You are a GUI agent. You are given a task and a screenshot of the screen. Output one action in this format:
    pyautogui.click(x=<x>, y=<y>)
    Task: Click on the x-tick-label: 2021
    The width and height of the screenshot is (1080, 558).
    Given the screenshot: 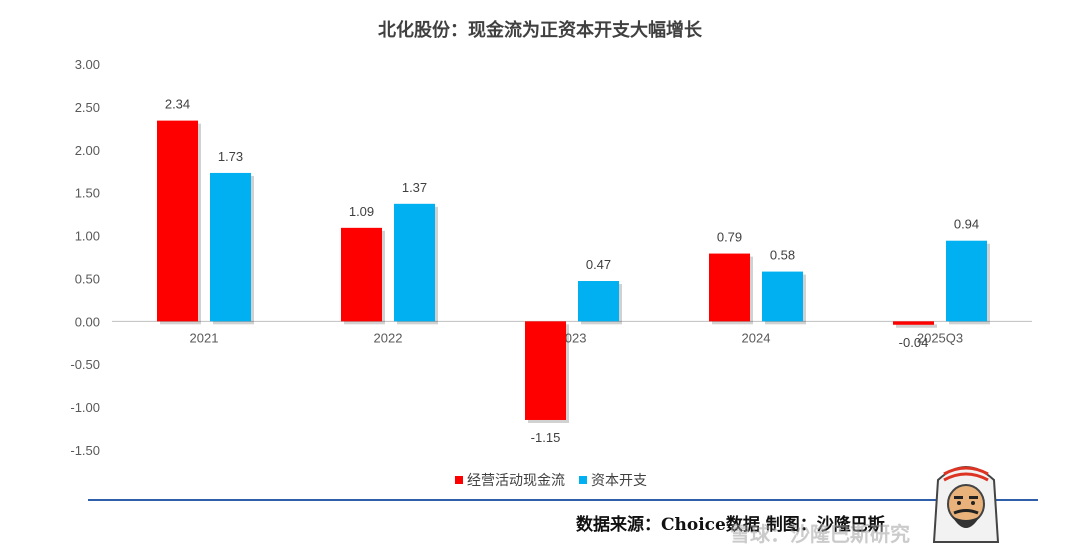 What is the action you would take?
    pyautogui.click(x=204, y=337)
    